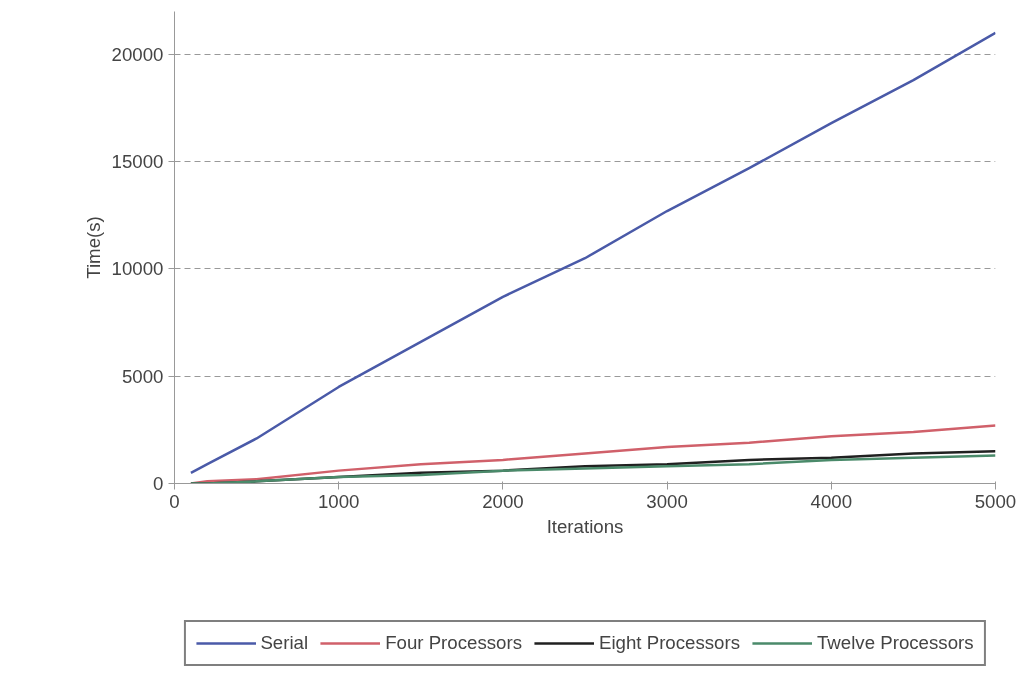 Image resolution: width=1022 pixels, height=679 pixels. What do you see at coordinates (667, 501) in the screenshot?
I see `x-tick-label: 3000` at bounding box center [667, 501].